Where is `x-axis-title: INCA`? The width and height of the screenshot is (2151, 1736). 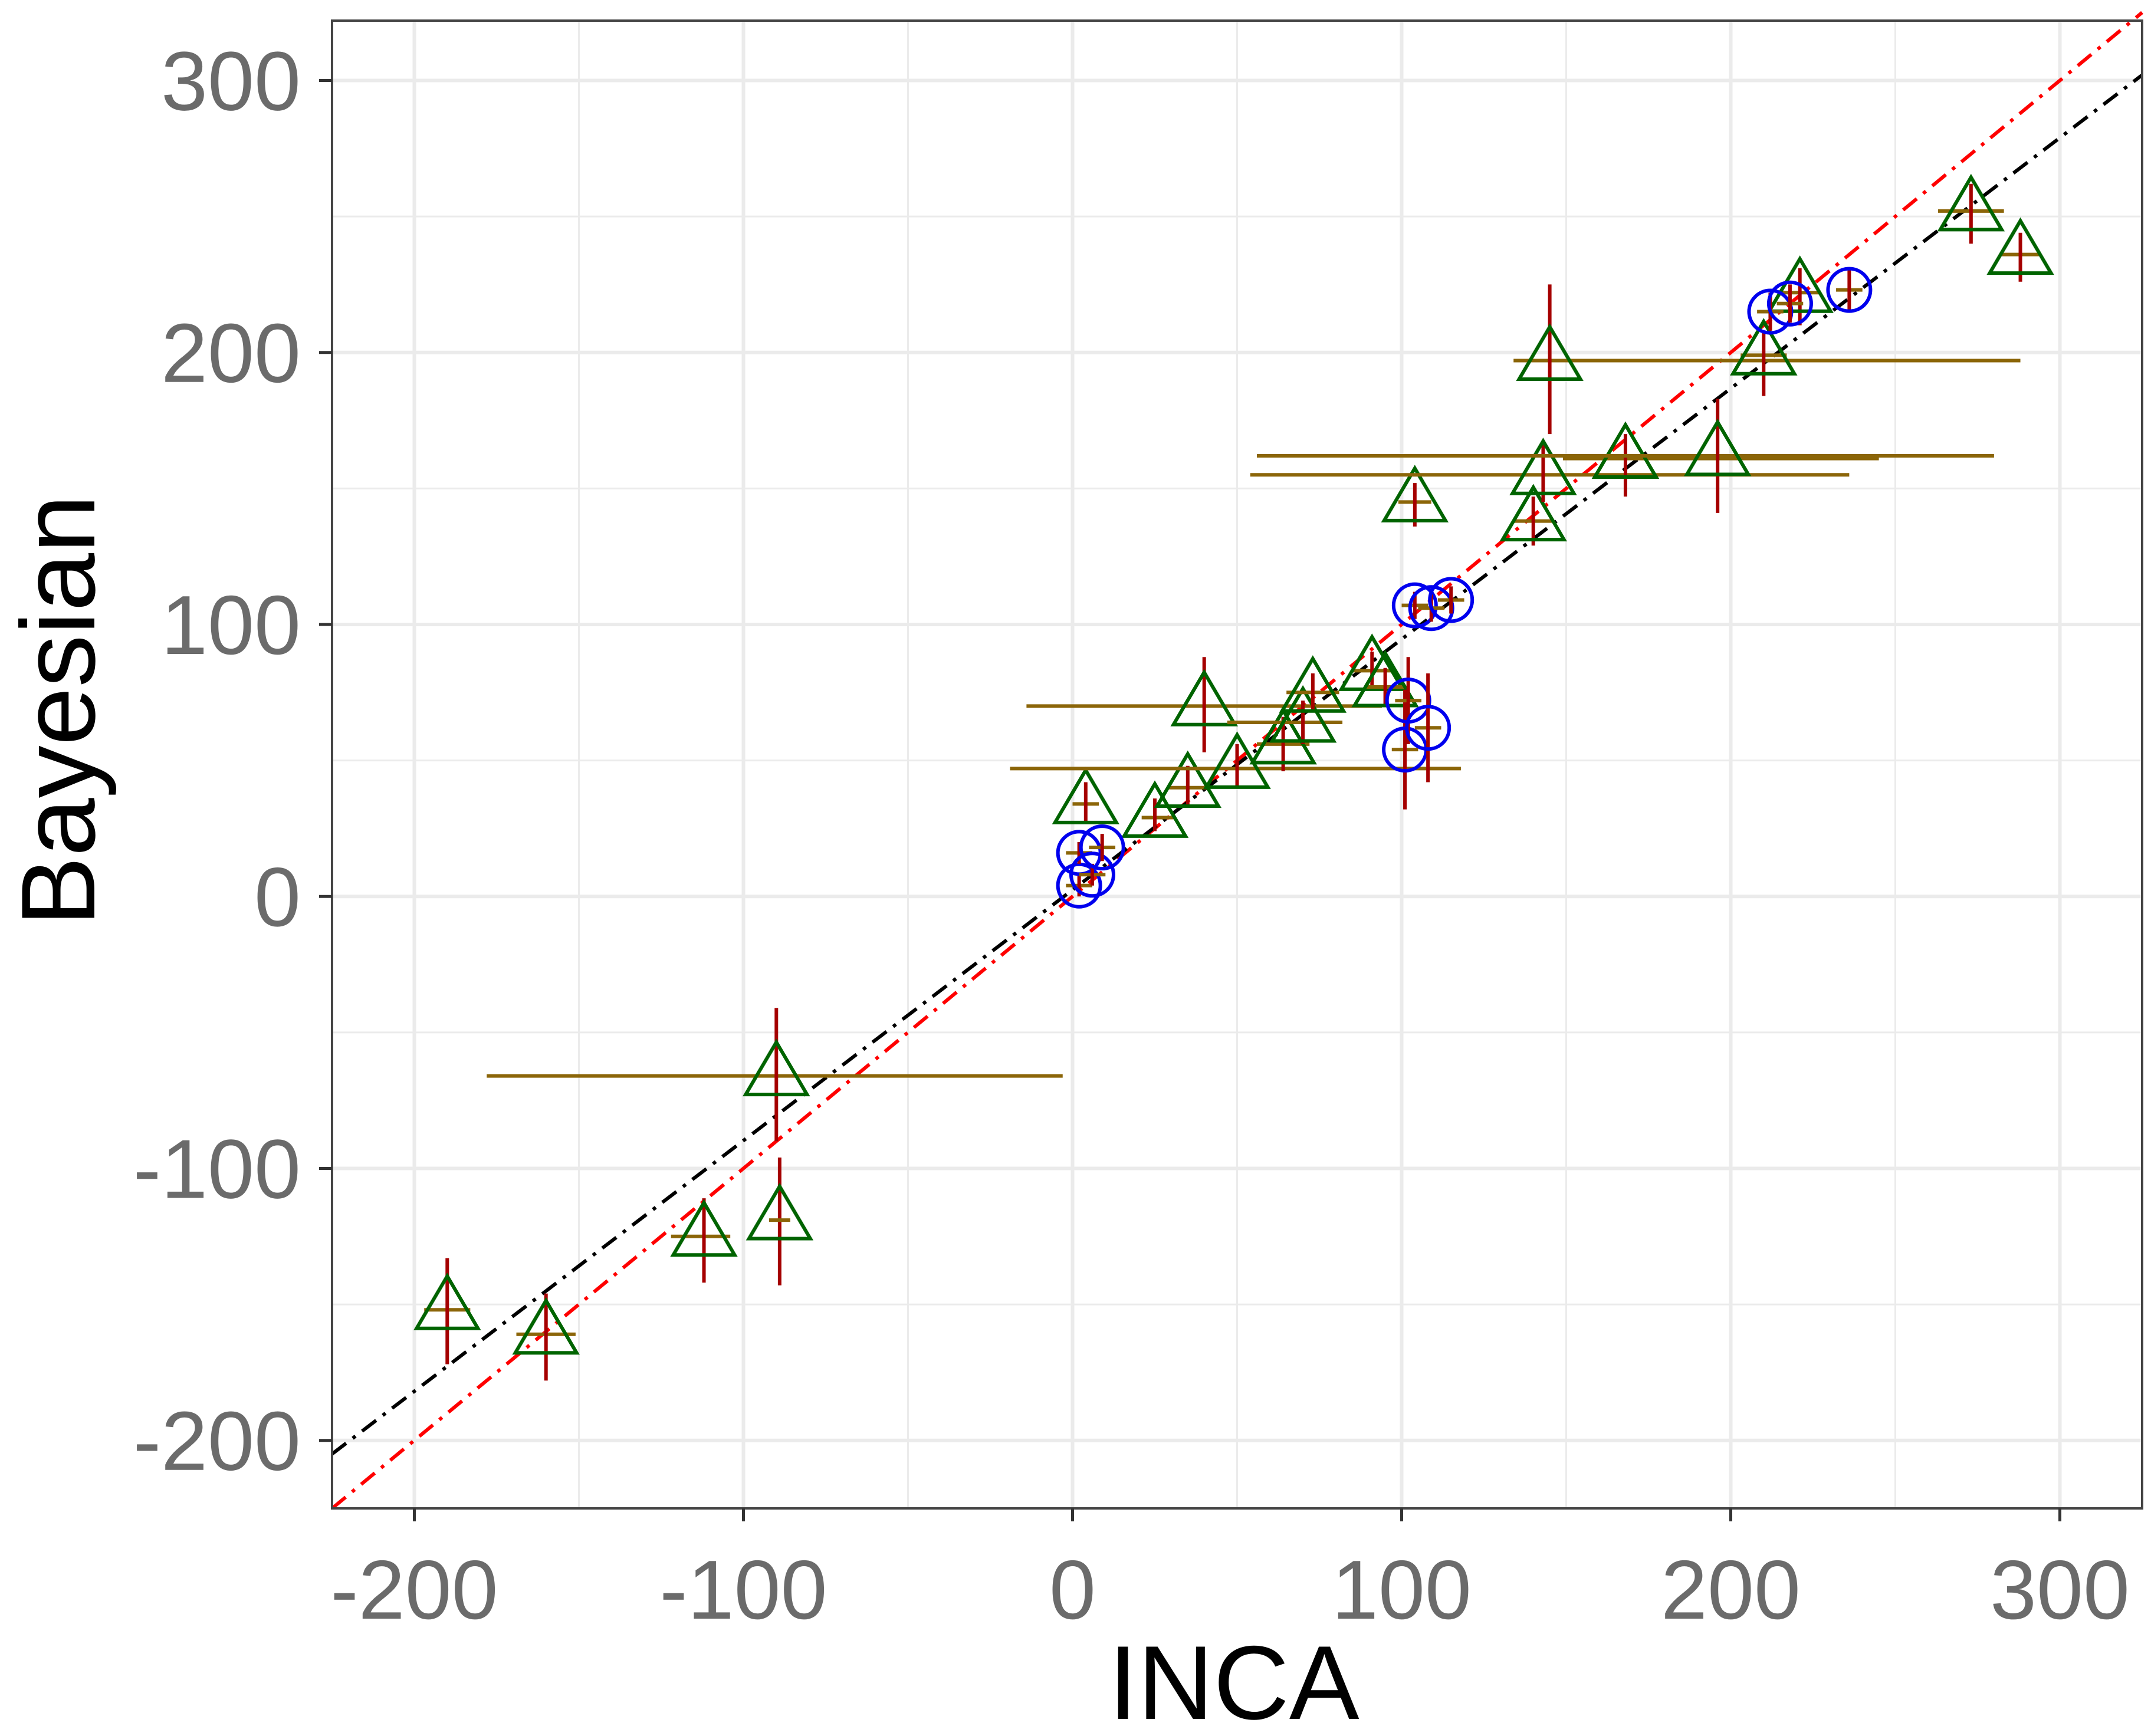 x-axis-title: INCA is located at coordinates (1233, 1680).